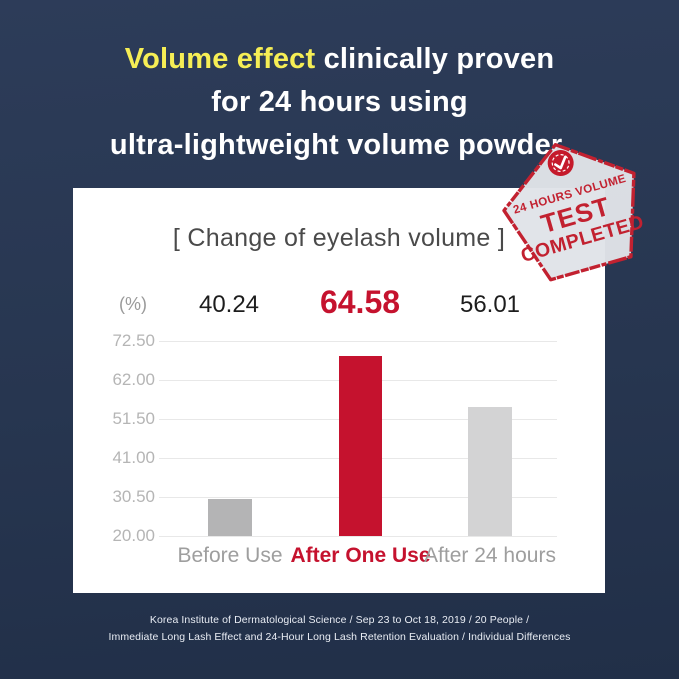  Describe the element at coordinates (360, 555) in the screenshot. I see `category-label: After One Use` at that location.